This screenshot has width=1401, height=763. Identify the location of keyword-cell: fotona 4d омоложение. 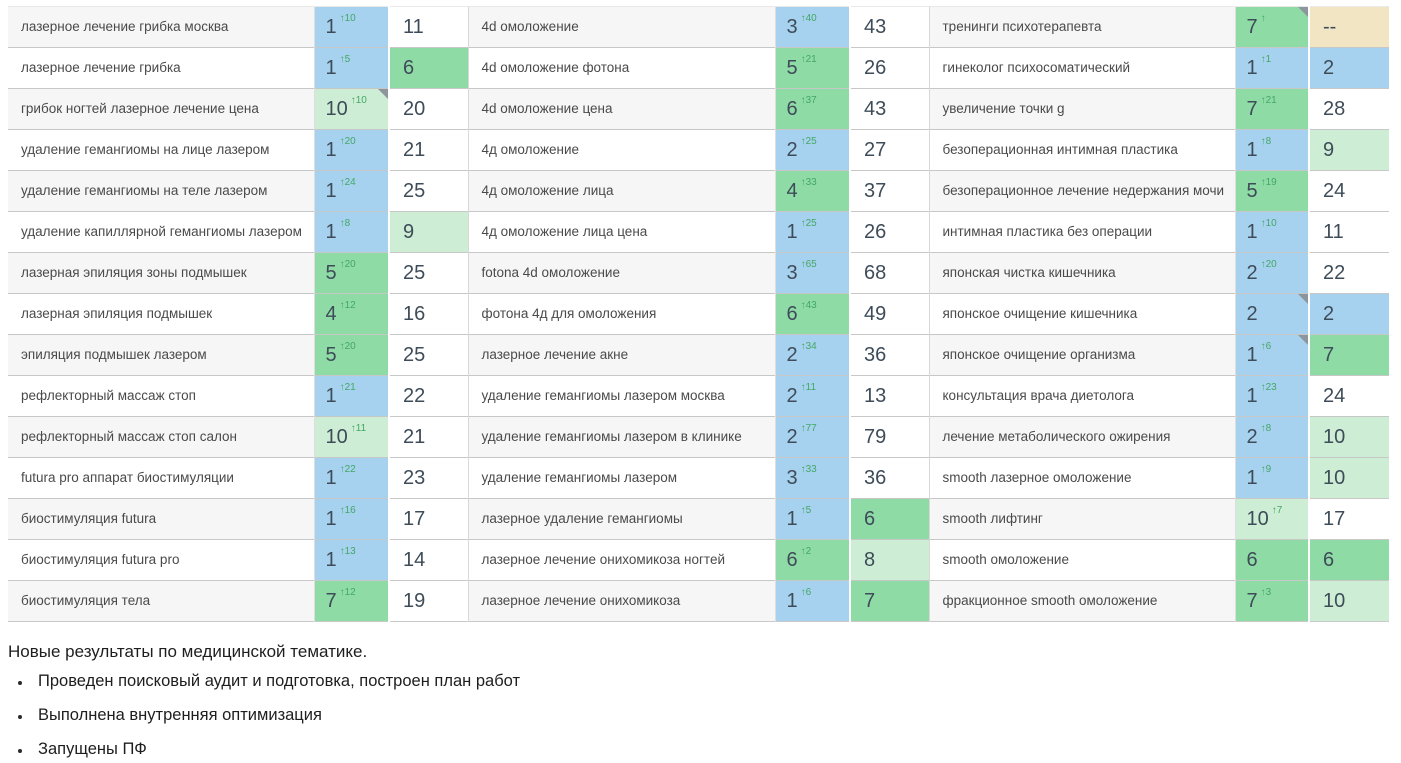
(621, 273).